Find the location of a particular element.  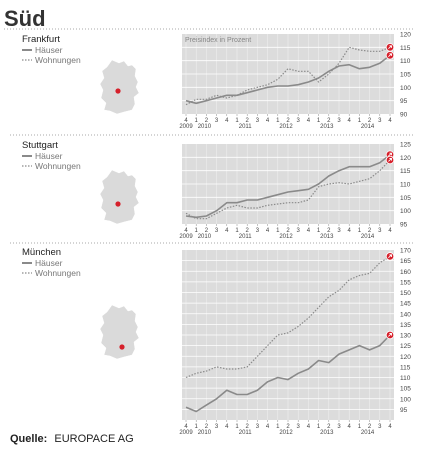

source-label: Quelle: is located at coordinates (28, 439).